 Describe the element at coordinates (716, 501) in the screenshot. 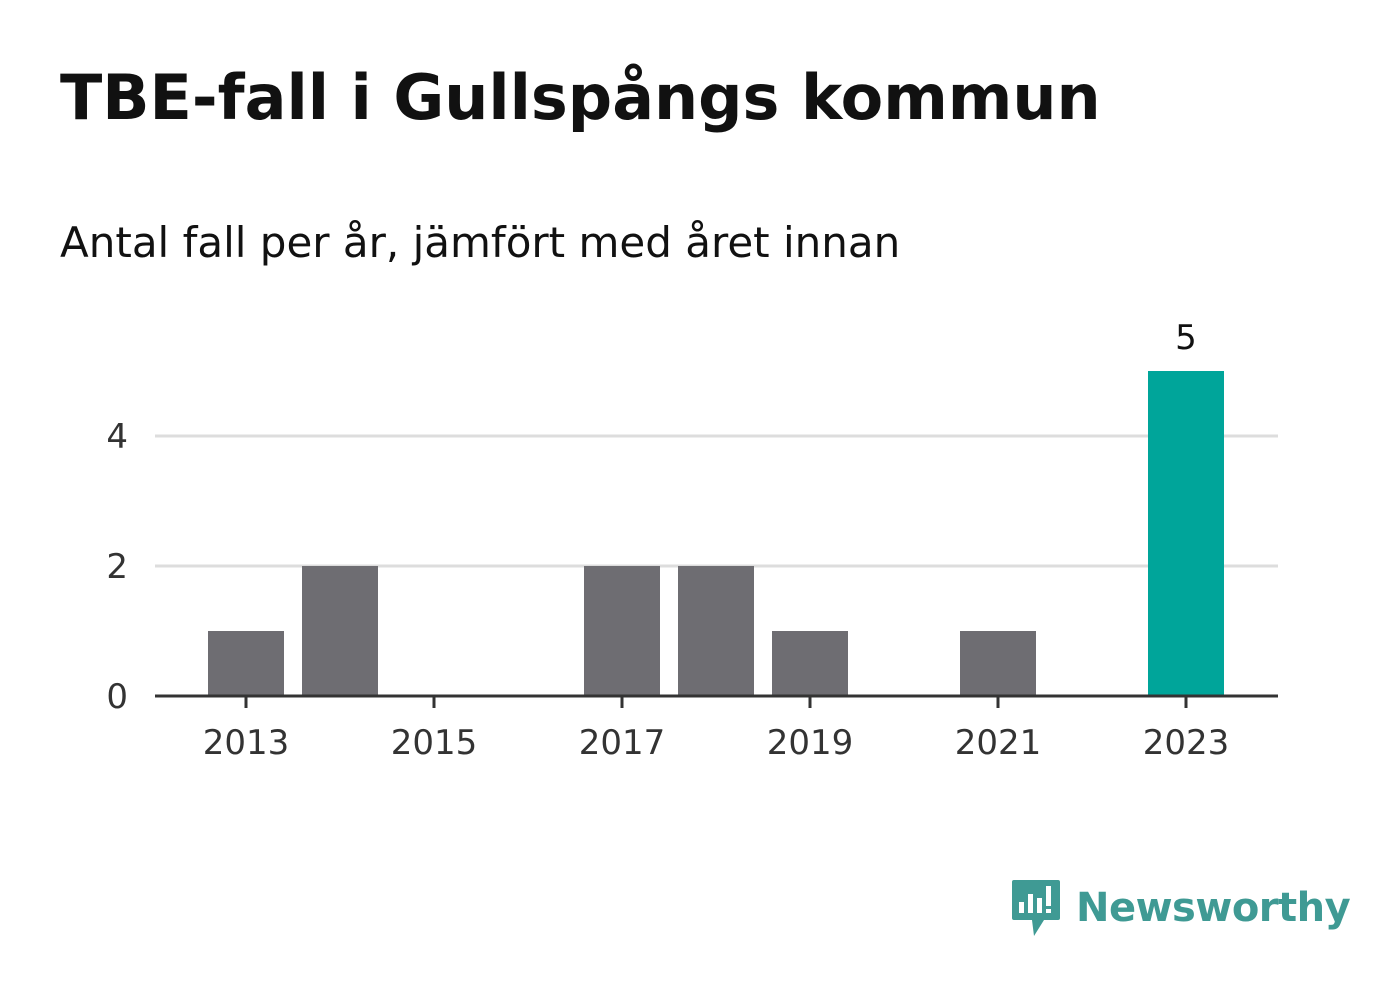

I see `grid-layer` at that location.